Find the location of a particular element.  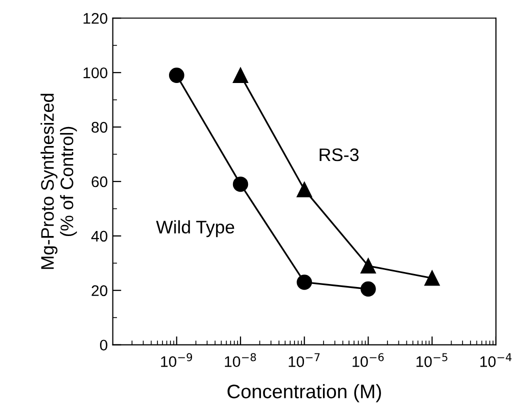

y-tick-label: 40 is located at coordinates (99, 236).